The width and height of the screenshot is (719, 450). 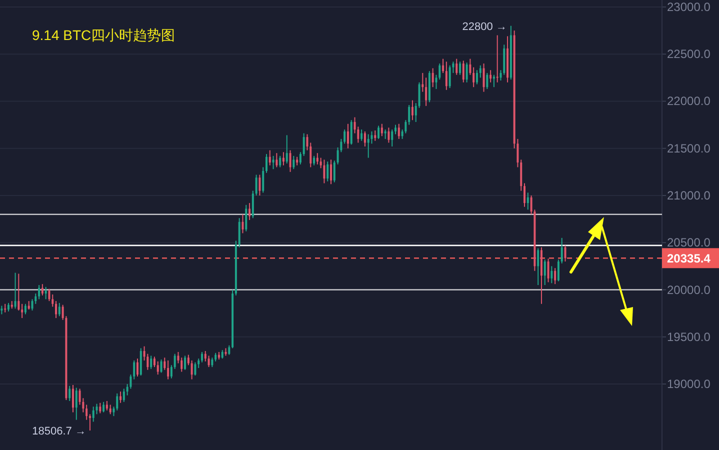 What do you see at coordinates (689, 148) in the screenshot?
I see `y-tick-label: 21500.0` at bounding box center [689, 148].